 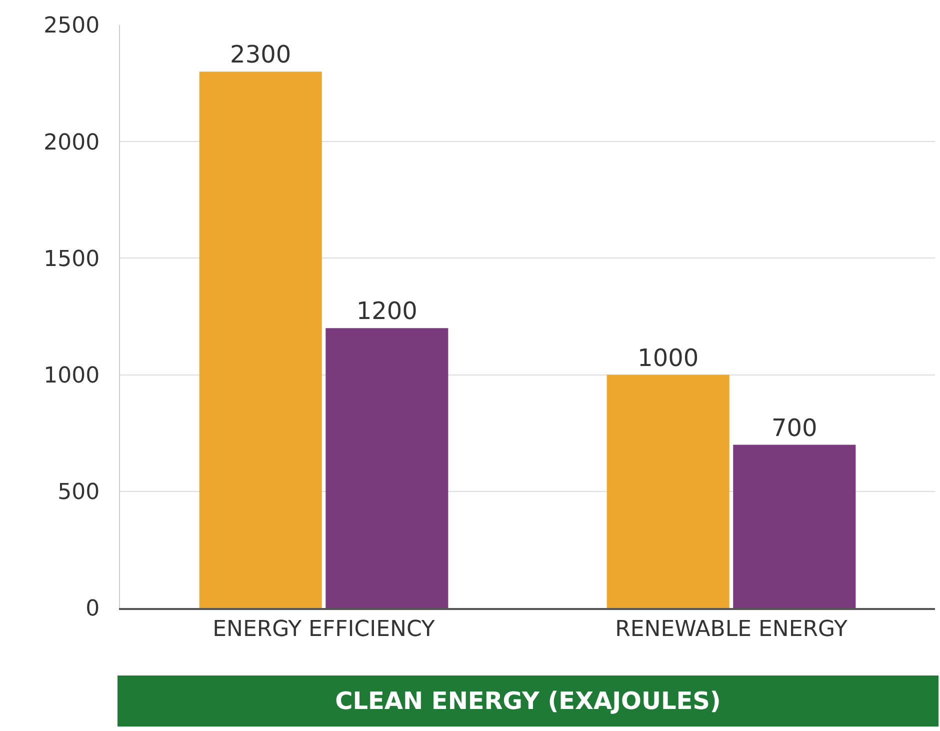 I want to click on y-tick-label: 1500, so click(x=72, y=259).